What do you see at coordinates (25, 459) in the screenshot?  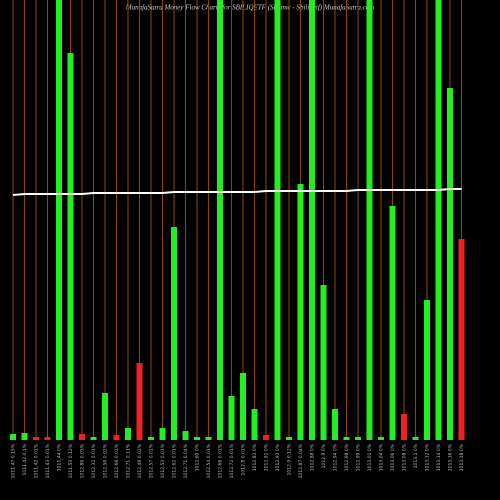 I see `x-tick-label: 1011.42 0.1%` at bounding box center [25, 459].